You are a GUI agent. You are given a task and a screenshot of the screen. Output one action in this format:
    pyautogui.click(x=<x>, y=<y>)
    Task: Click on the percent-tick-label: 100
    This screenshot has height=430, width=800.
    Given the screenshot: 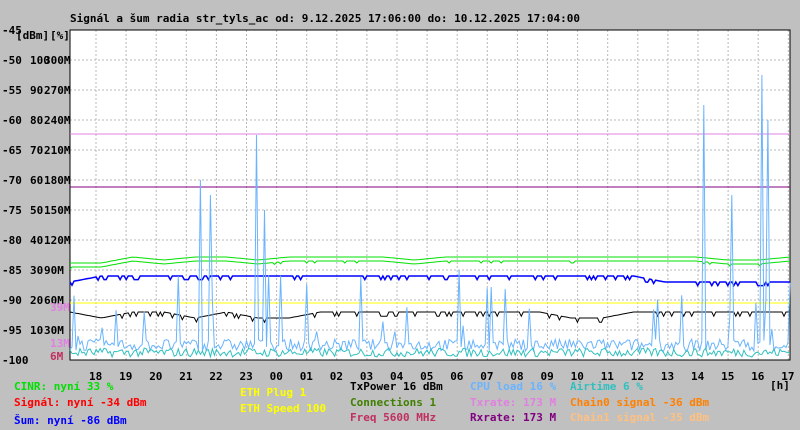 What is the action you would take?
    pyautogui.click(x=40, y=60)
    